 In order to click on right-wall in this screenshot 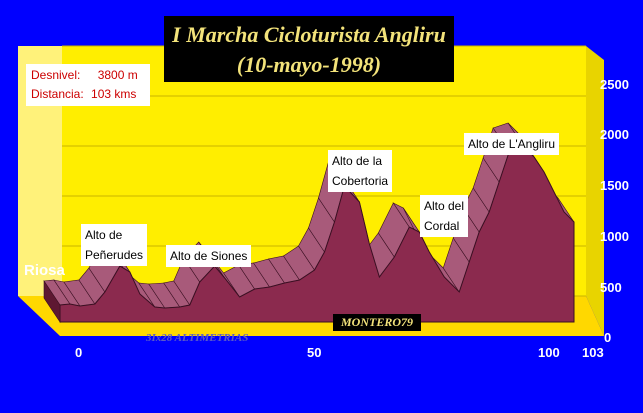, I will do `click(595, 191)`.